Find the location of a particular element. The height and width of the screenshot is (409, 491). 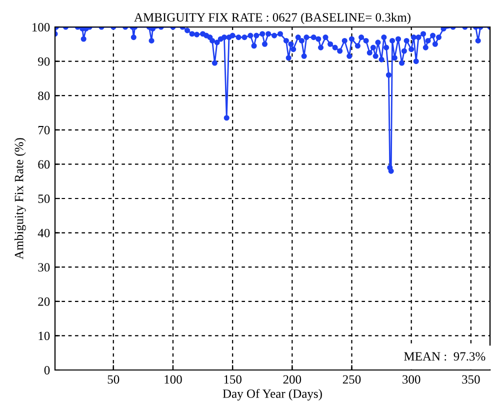

x-tick-label: 250 is located at coordinates (351, 379).